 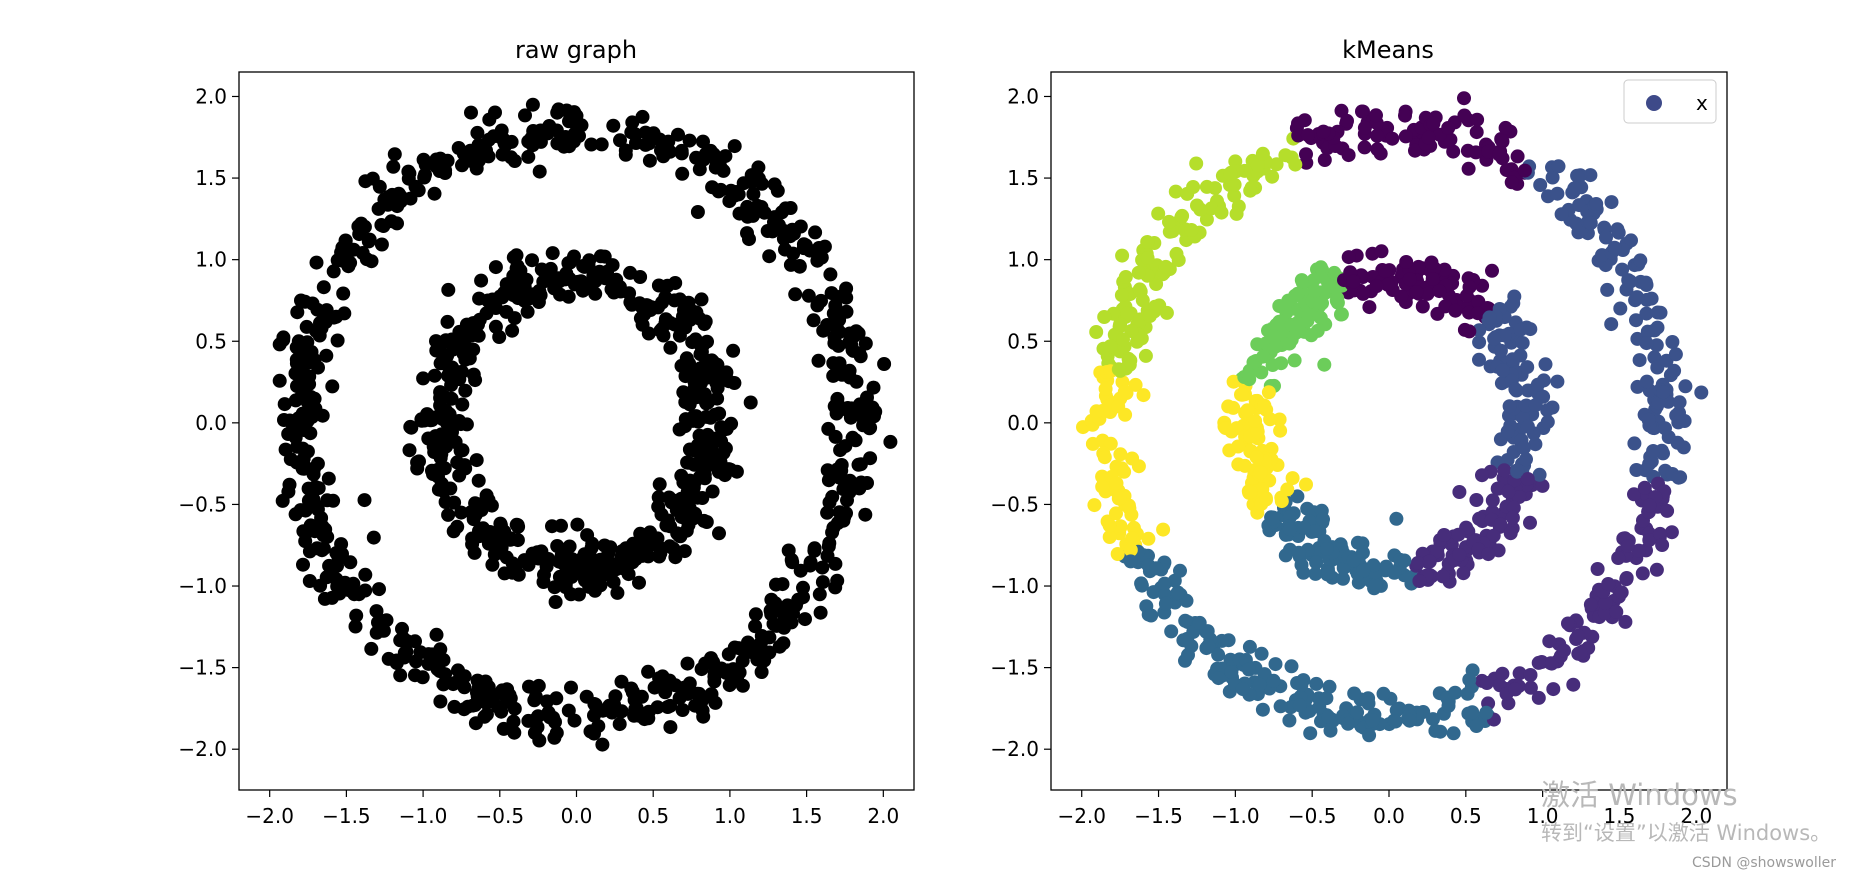 I want to click on y-tick-label: −2.0, so click(x=202, y=749).